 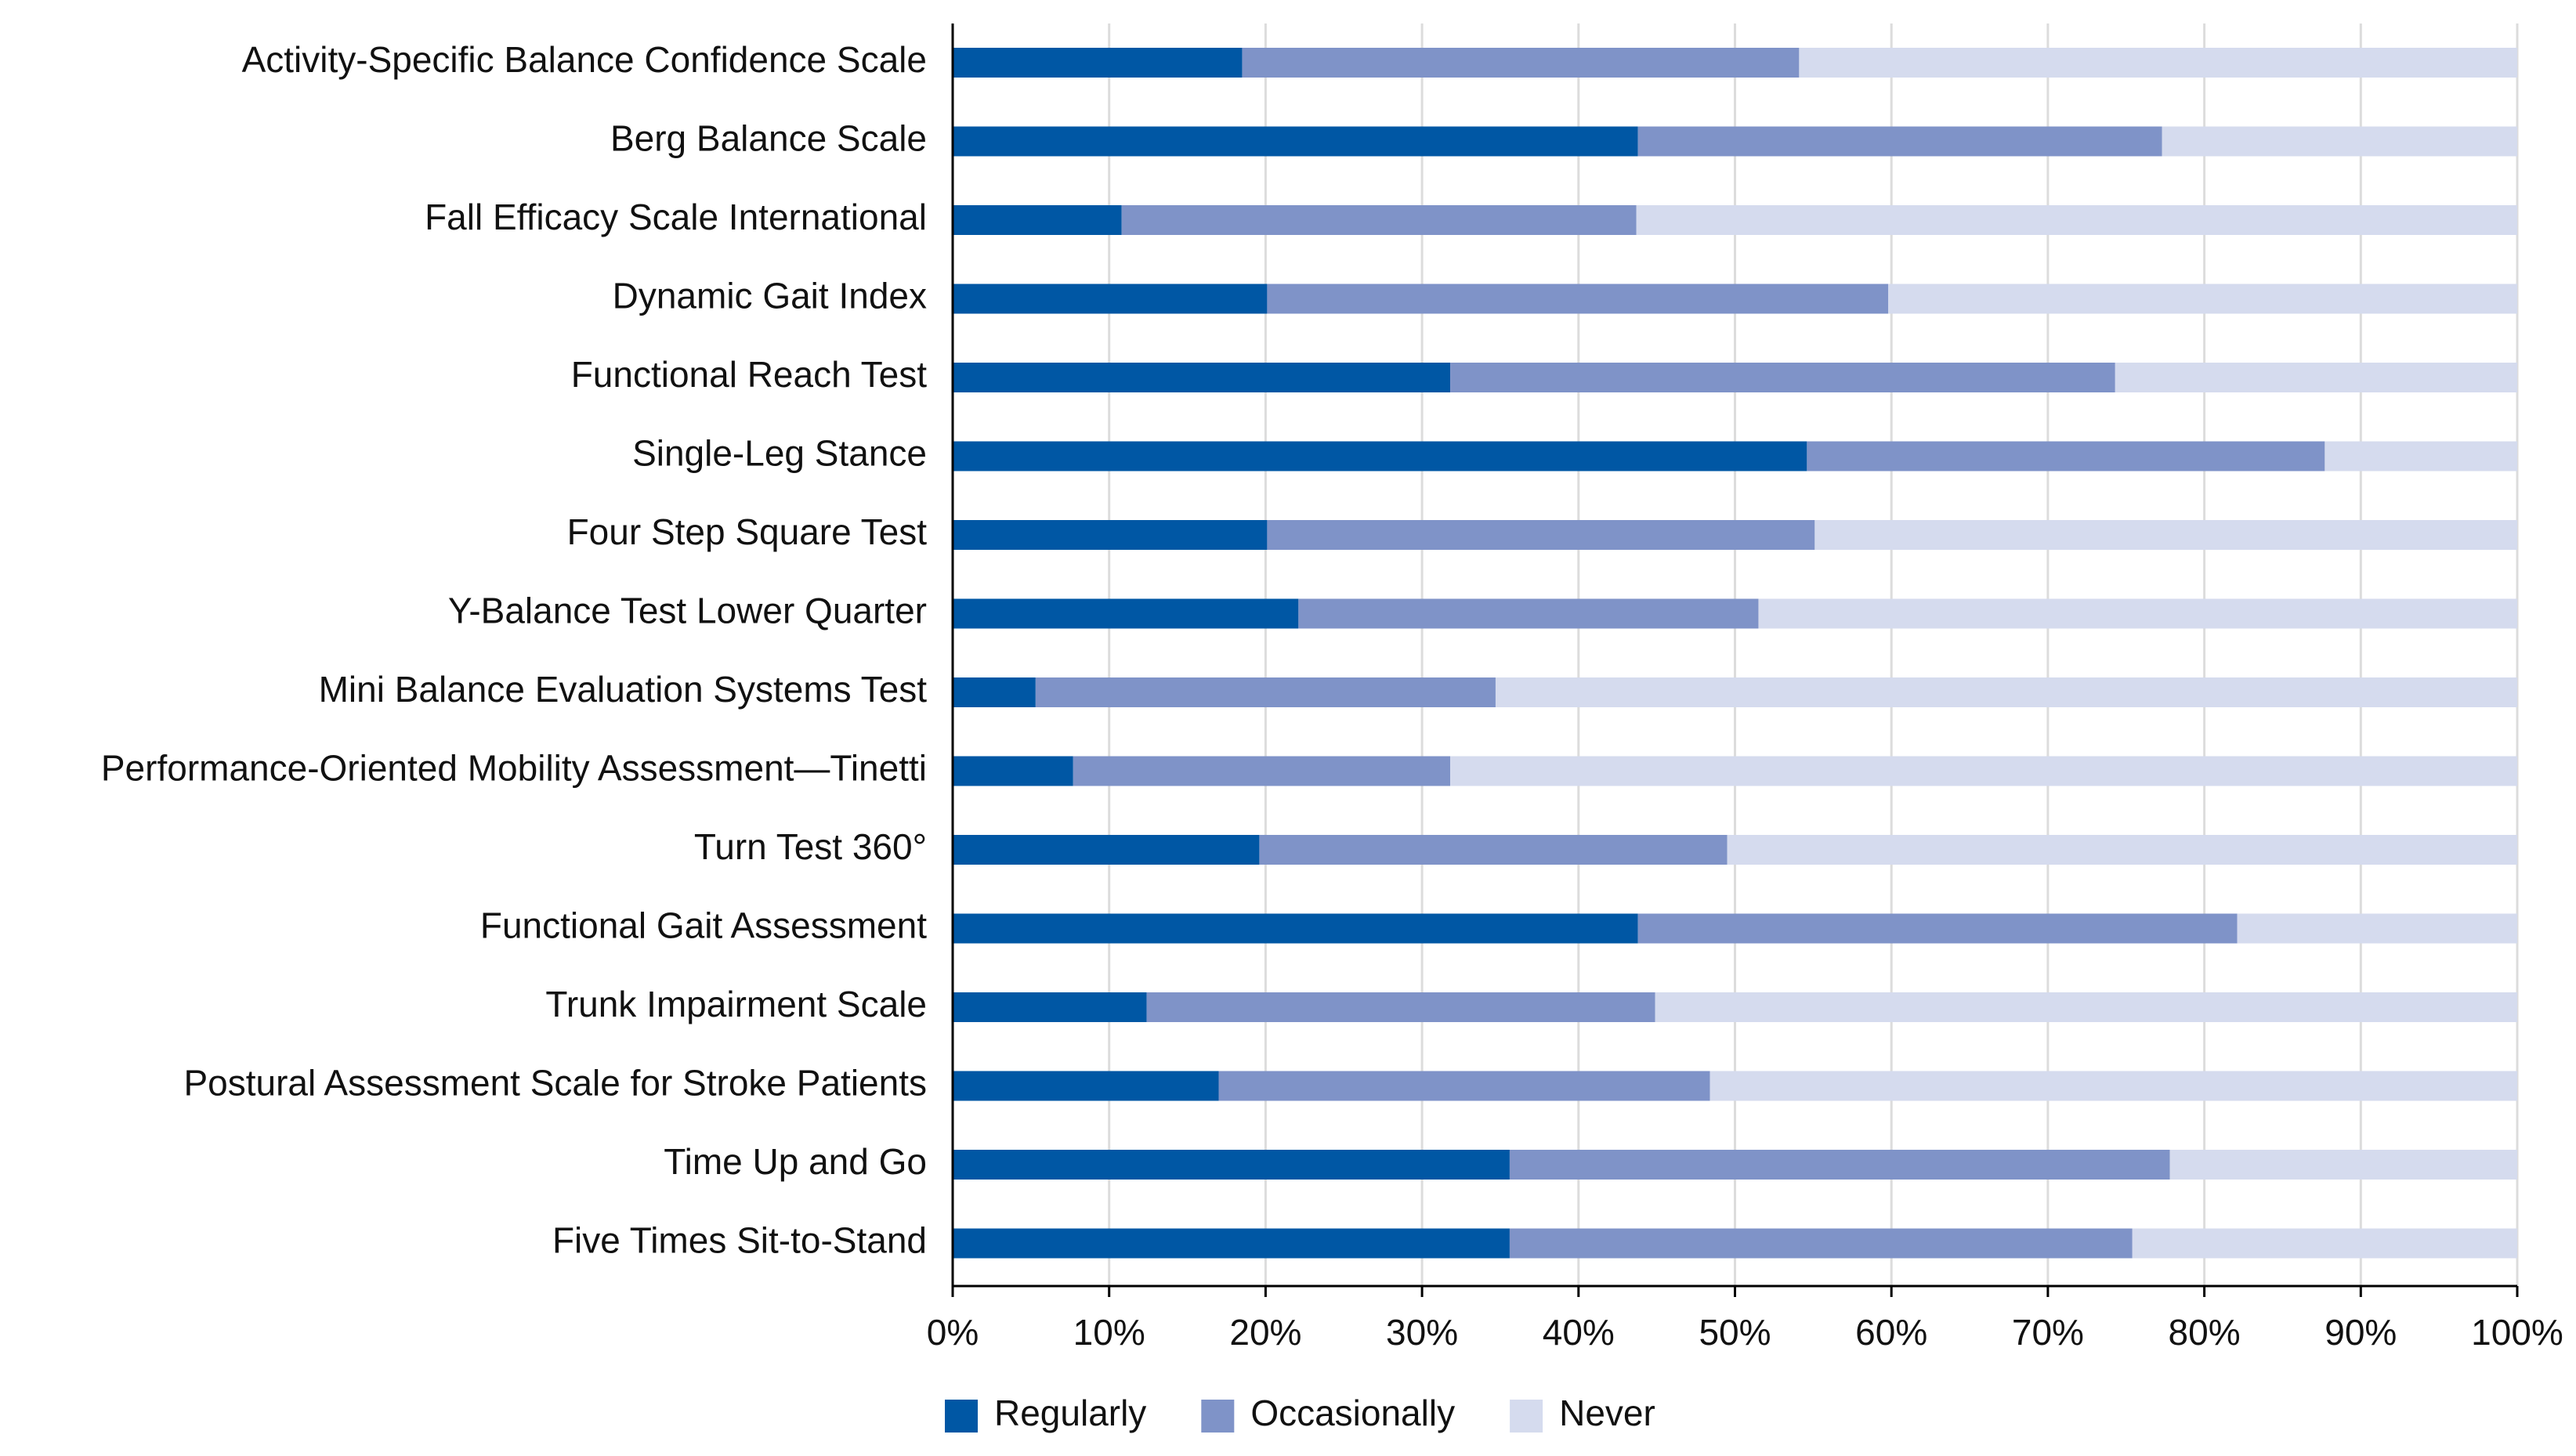 I want to click on x-tick-label: 30%, so click(x=1422, y=1332).